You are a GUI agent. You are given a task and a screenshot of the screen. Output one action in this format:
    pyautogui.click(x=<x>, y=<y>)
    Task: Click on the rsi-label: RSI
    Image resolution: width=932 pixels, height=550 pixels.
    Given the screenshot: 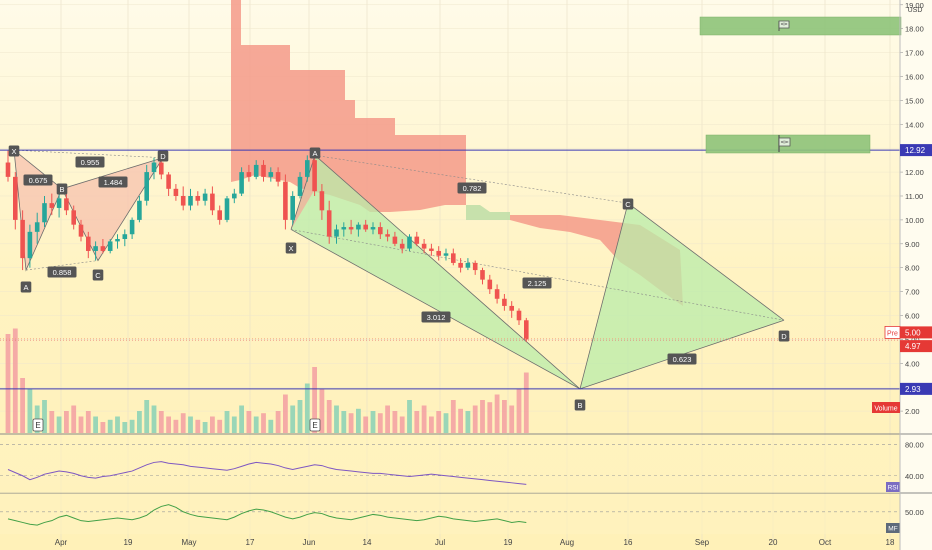 What is the action you would take?
    pyautogui.click(x=893, y=487)
    